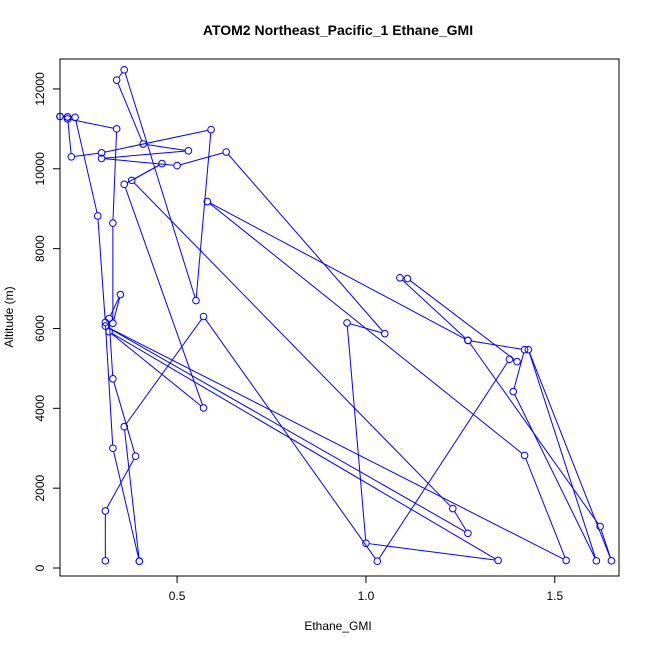 Image resolution: width=650 pixels, height=650 pixels. What do you see at coordinates (337, 626) in the screenshot?
I see `x-axis-label: Ethane_GMI` at bounding box center [337, 626].